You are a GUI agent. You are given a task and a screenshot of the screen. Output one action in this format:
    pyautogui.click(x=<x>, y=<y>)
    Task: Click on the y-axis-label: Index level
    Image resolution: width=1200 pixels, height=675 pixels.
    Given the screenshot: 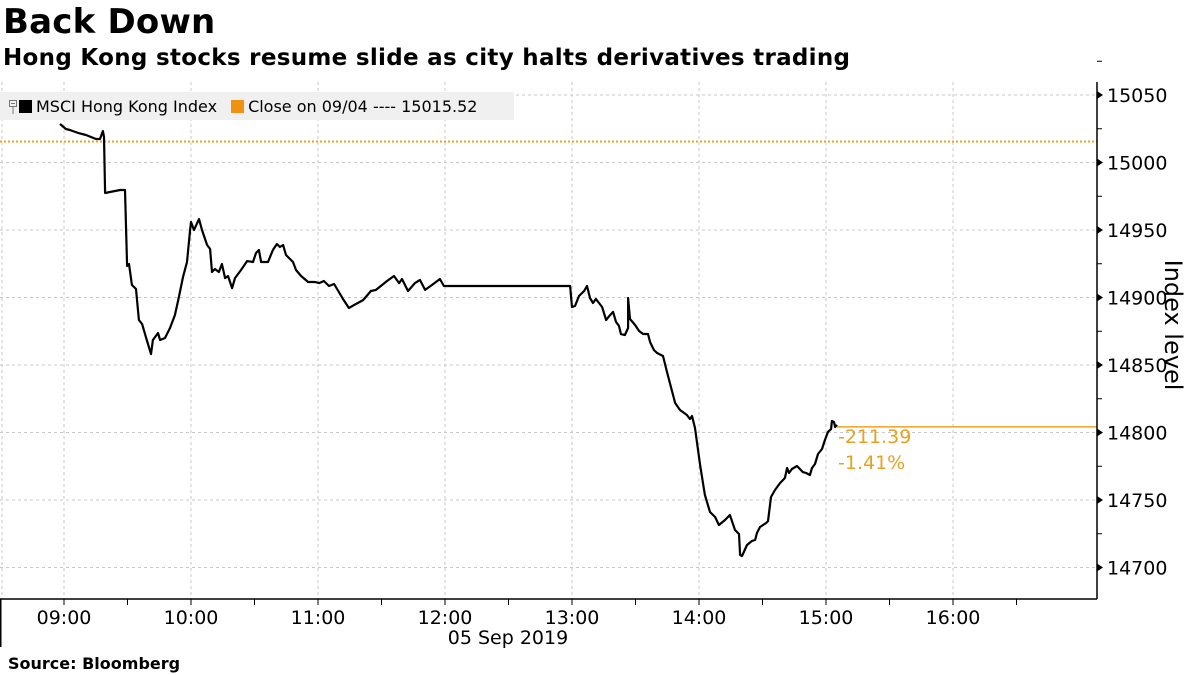 What is the action you would take?
    pyautogui.click(x=1173, y=325)
    